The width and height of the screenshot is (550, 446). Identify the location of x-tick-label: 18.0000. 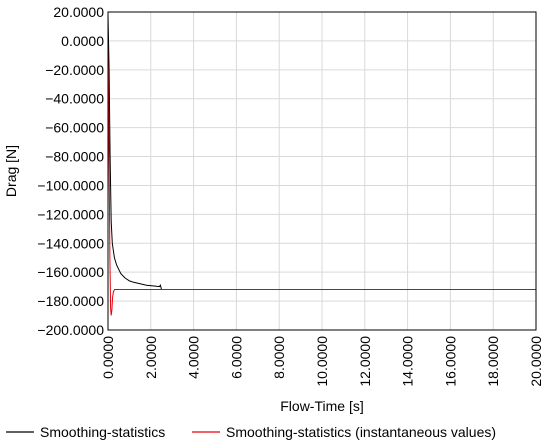
(493, 361).